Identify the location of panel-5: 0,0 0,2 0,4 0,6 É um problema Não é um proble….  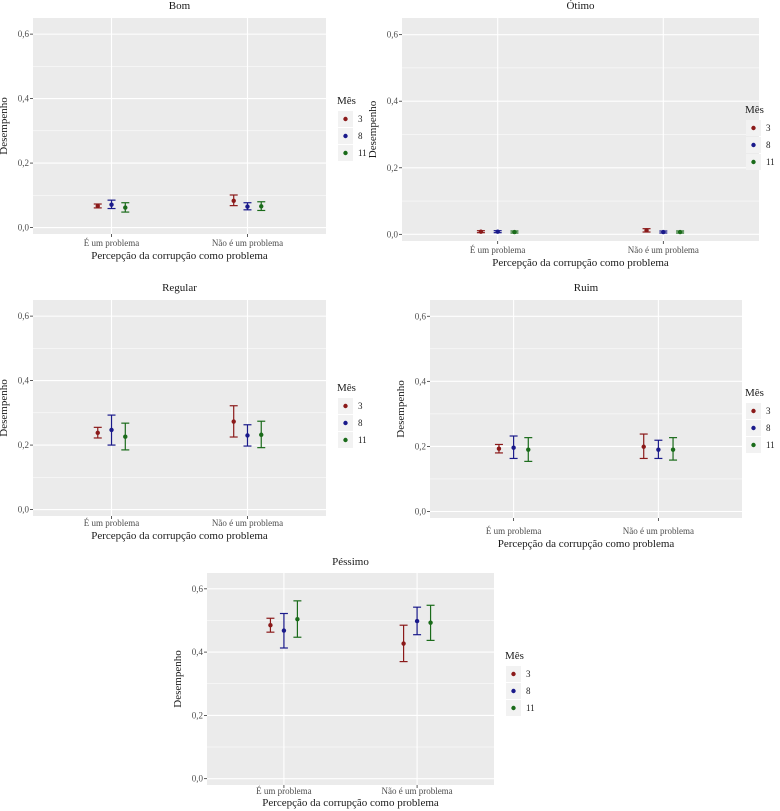
(353, 682).